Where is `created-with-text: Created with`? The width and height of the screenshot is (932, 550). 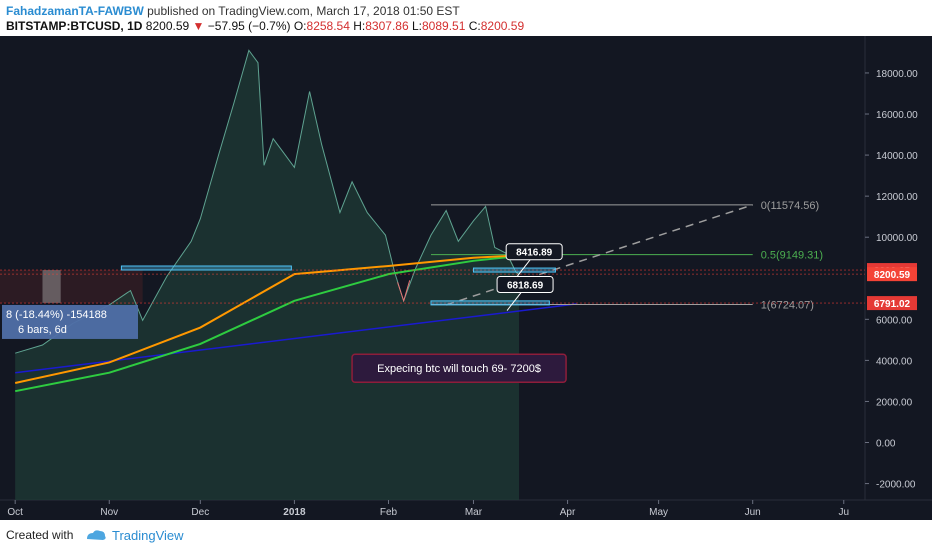
created-with-text: Created with is located at coordinates (40, 535).